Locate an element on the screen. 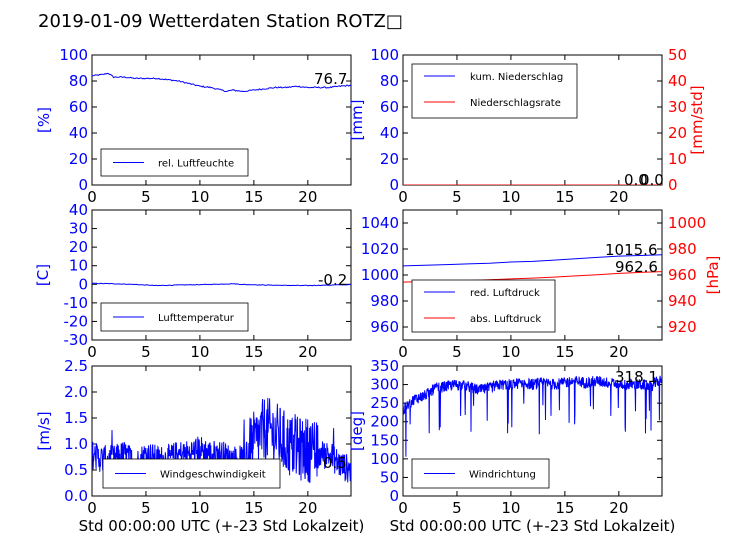 This screenshot has height=552, width=736. y-tick-label: 60 is located at coordinates (389, 107).